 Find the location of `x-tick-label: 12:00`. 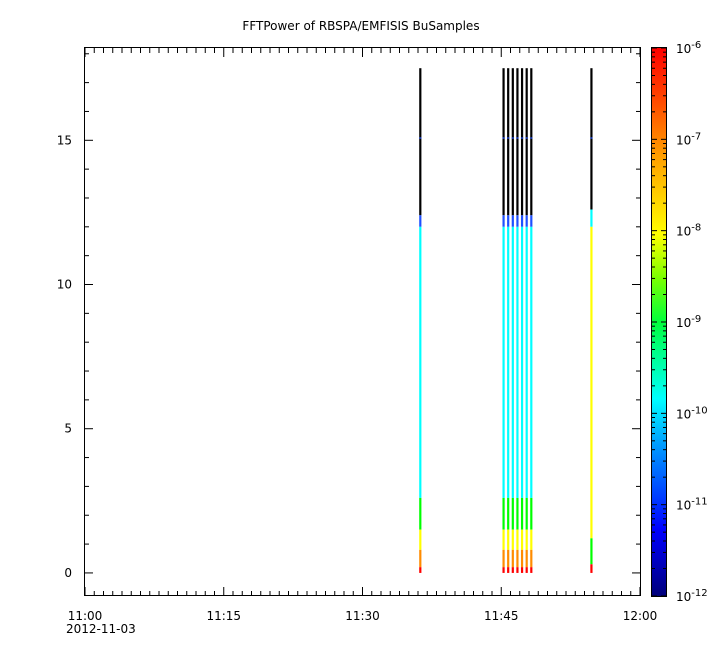

x-tick-label: 12:00 is located at coordinates (640, 616).